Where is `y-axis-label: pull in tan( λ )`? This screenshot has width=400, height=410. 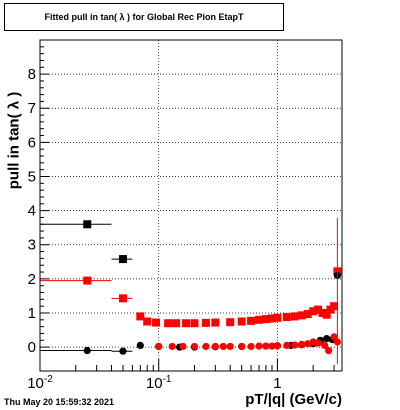 y-axis-label: pull in tan( λ ) is located at coordinates (14, 140).